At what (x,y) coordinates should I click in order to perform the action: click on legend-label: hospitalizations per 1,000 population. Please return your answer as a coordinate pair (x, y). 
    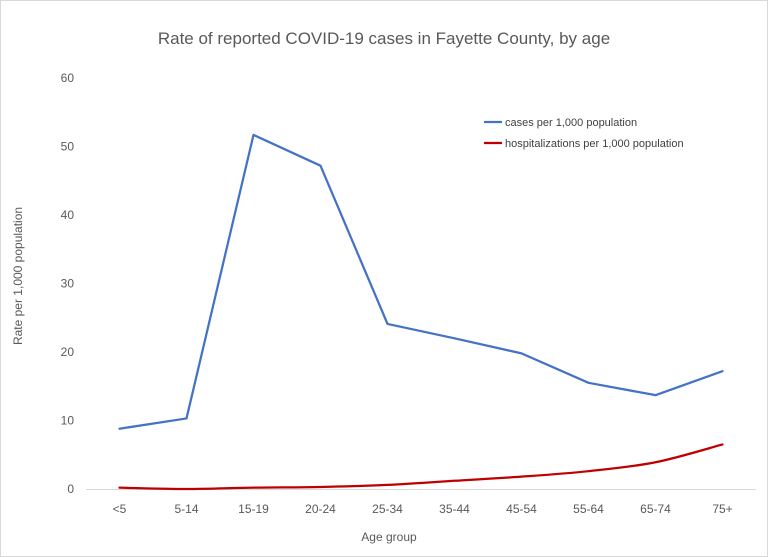
    Looking at the image, I should click on (594, 144).